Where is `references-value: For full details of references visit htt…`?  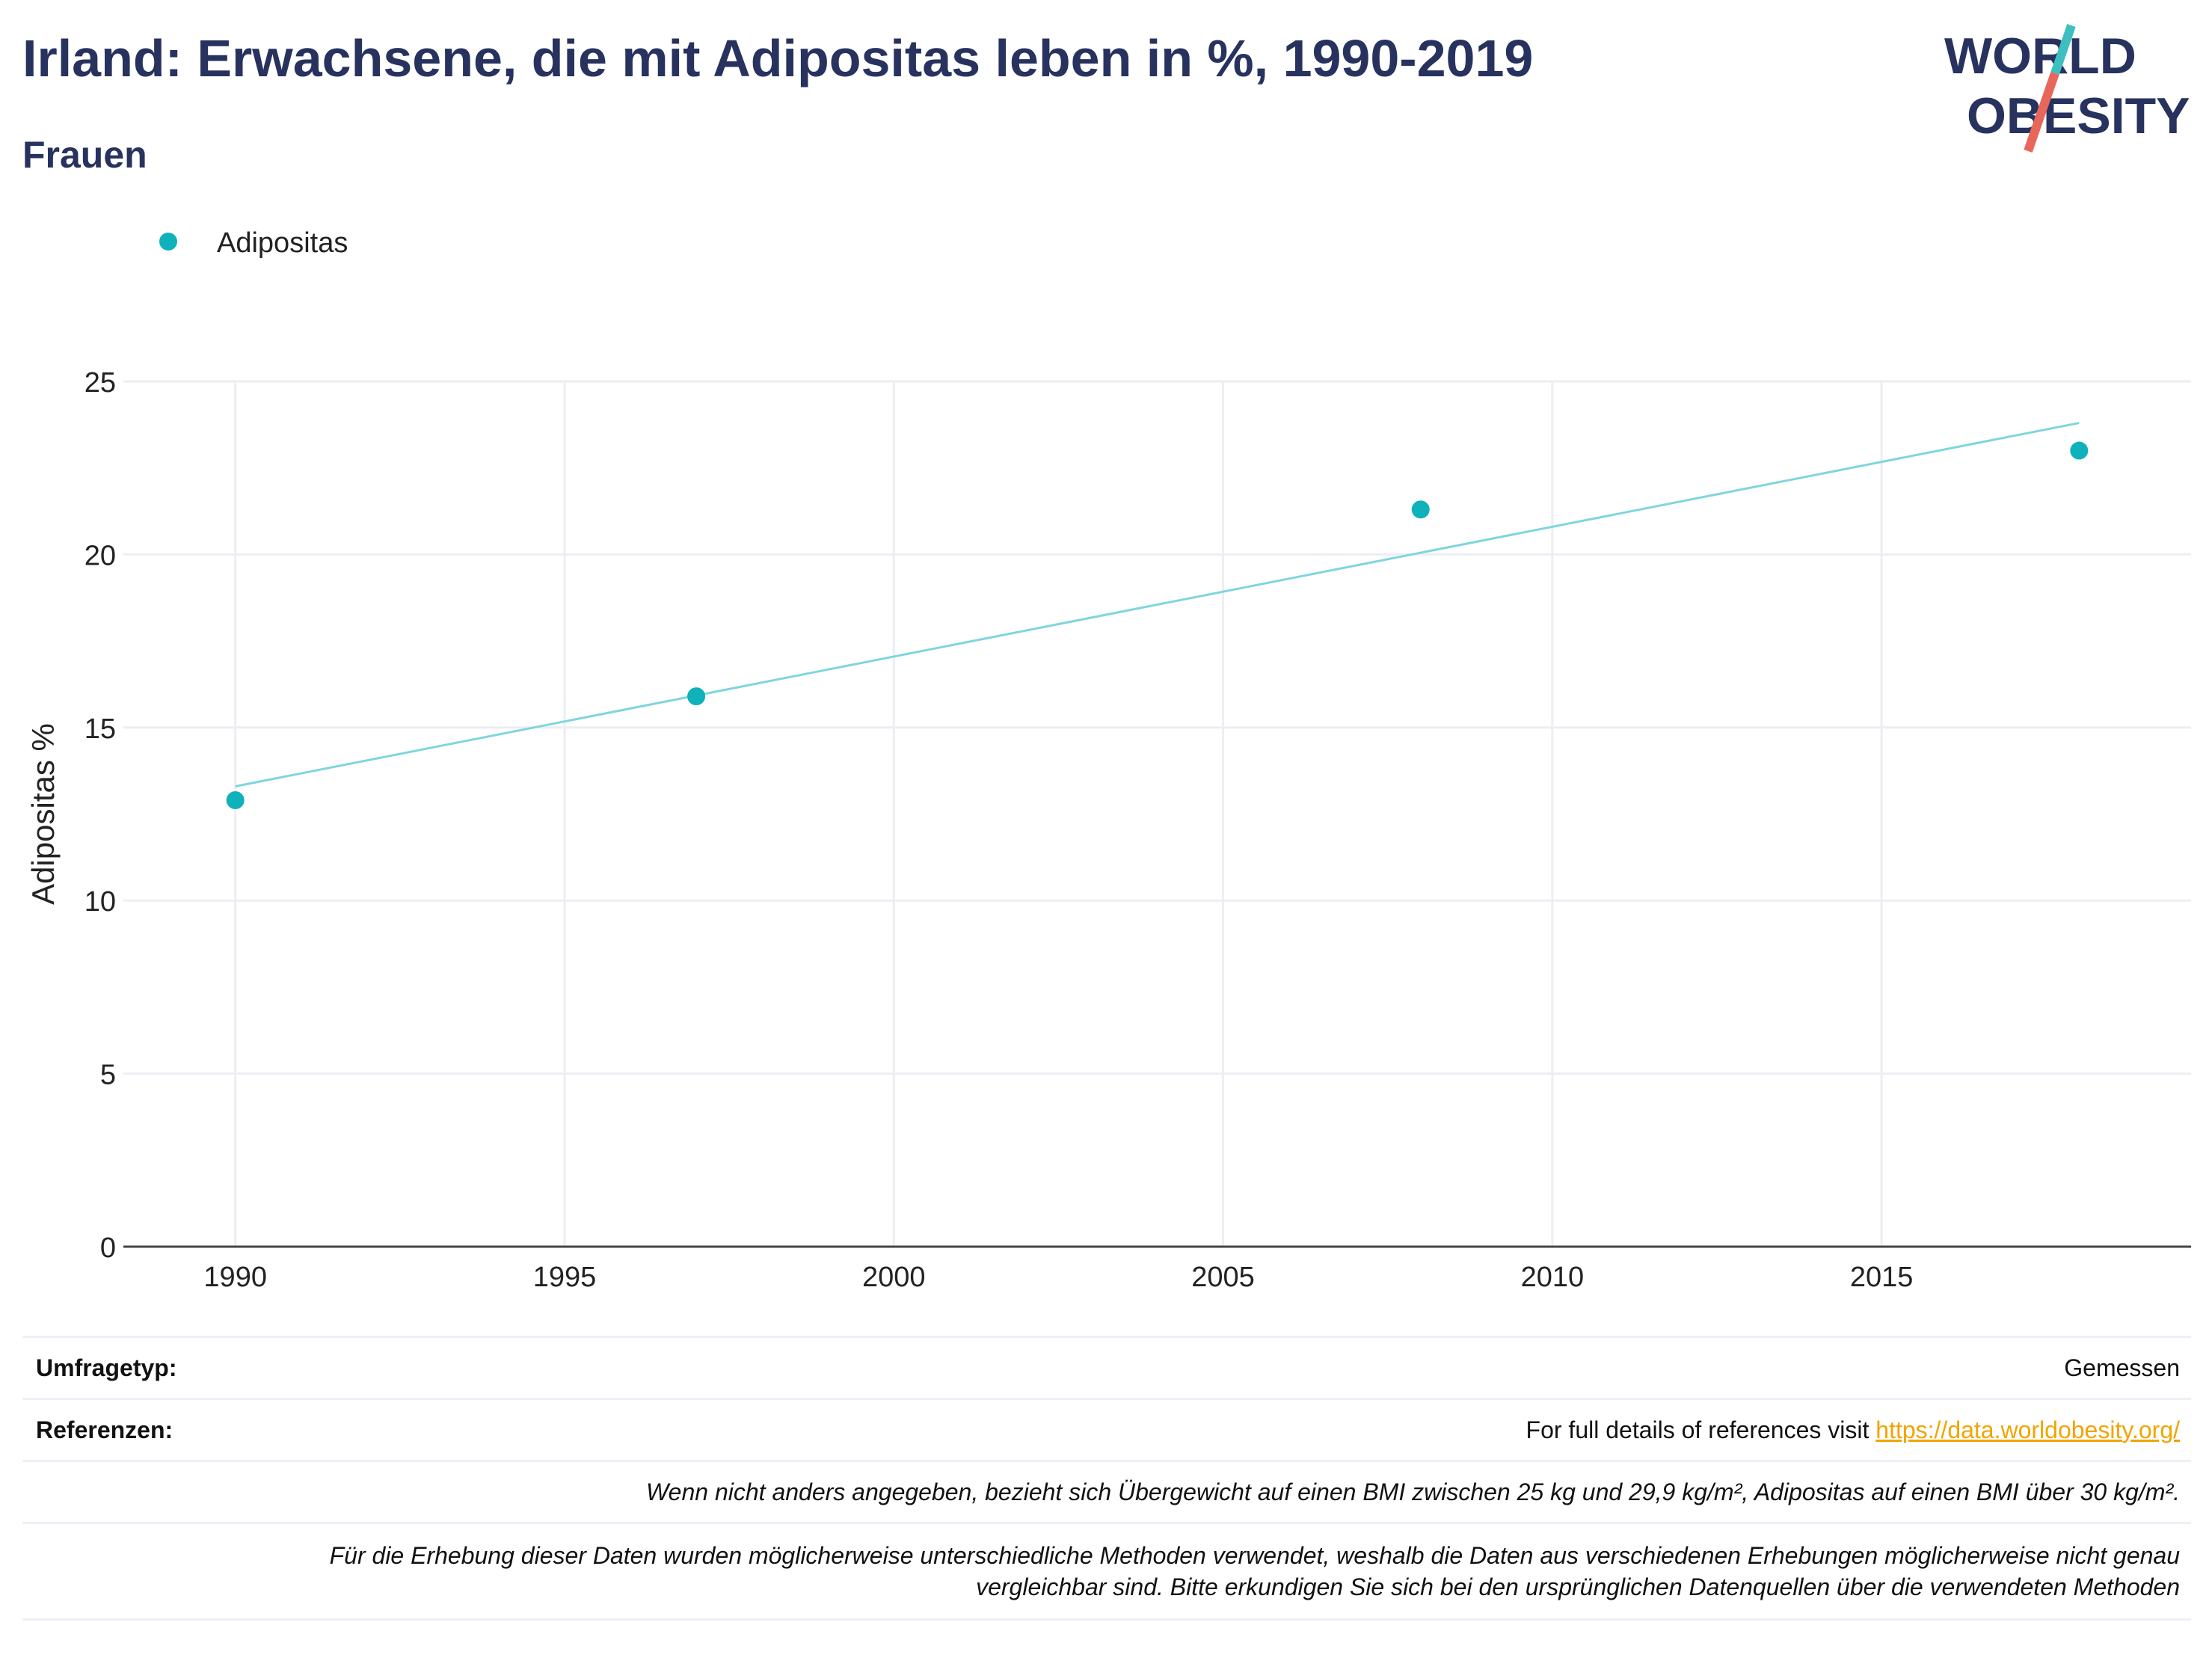 references-value: For full details of references visit htt… is located at coordinates (1858, 1430).